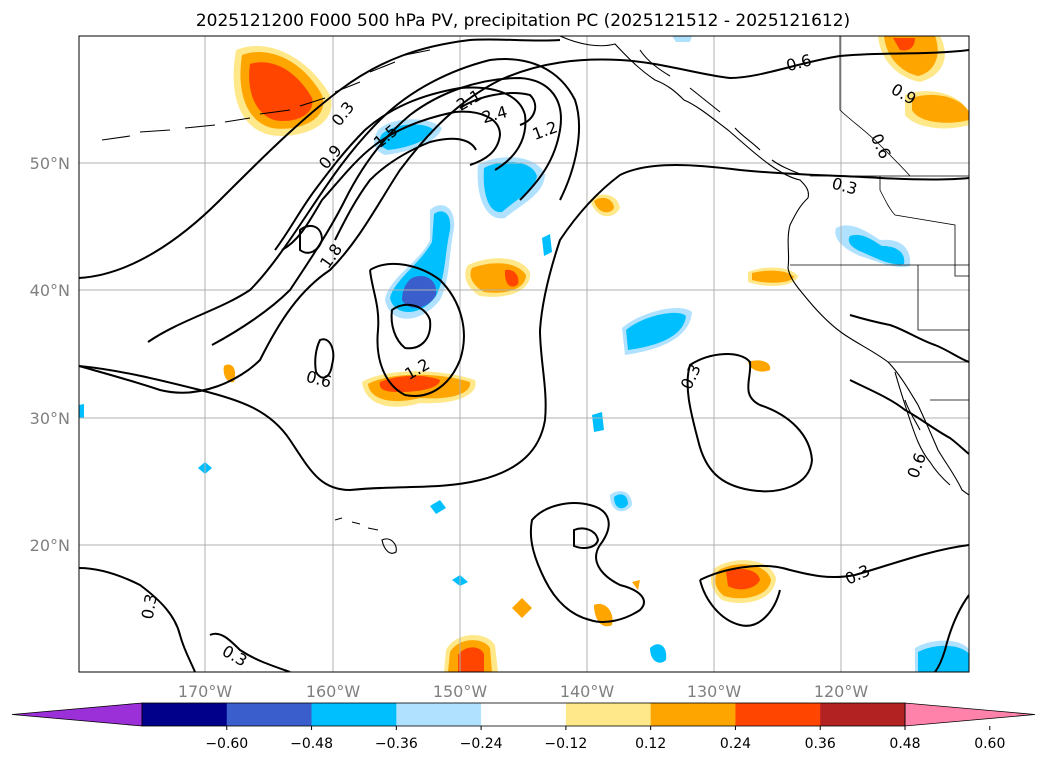  I want to click on lon-label: 130°W, so click(714, 691).